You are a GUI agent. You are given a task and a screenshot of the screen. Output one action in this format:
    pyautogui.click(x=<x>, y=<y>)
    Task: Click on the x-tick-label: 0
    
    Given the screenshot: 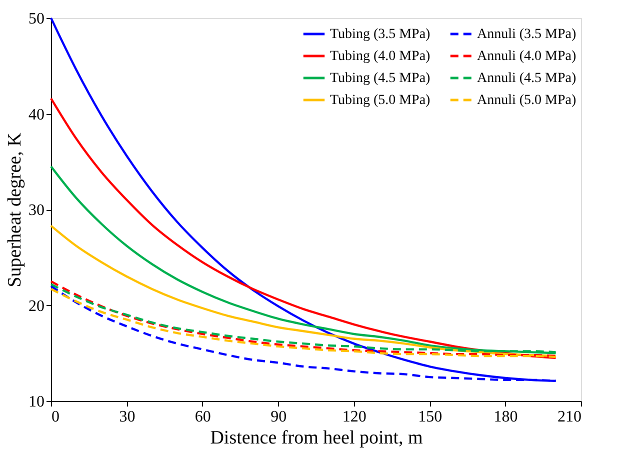 What is the action you would take?
    pyautogui.click(x=56, y=417)
    